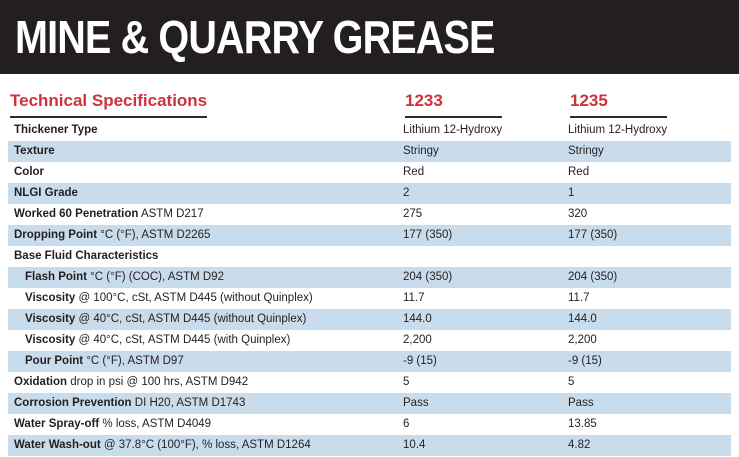 Image resolution: width=739 pixels, height=457 pixels. Describe the element at coordinates (54, 361) in the screenshot. I see `spec-label-bold: Pour Point` at that location.